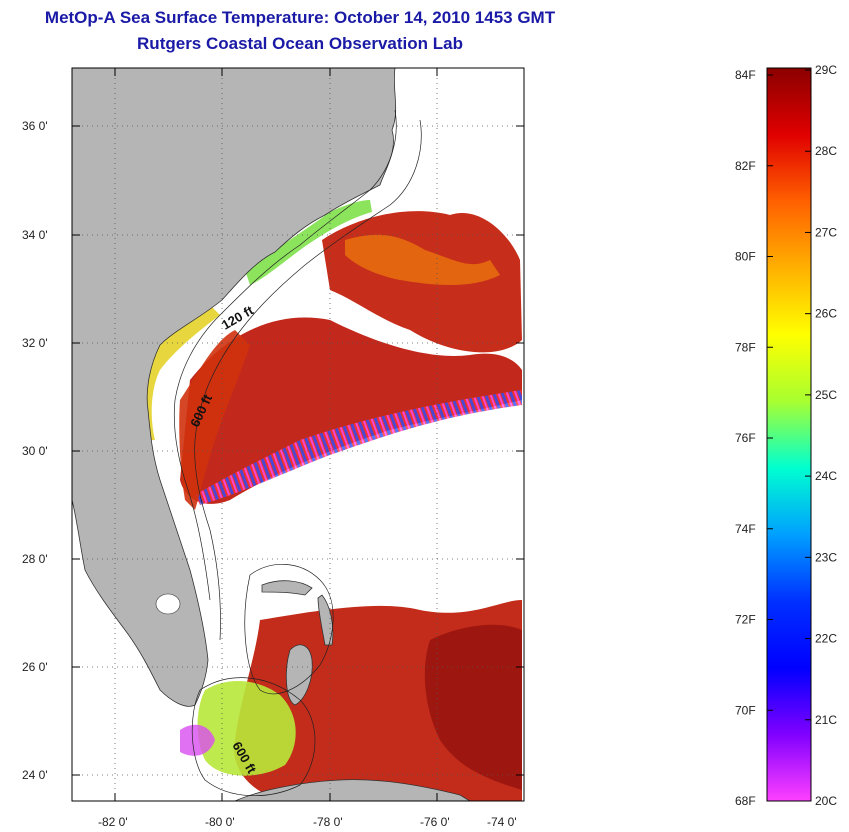 This screenshot has width=849, height=832. Describe the element at coordinates (745, 166) in the screenshot. I see `colorbar-f-label: 82F` at that location.